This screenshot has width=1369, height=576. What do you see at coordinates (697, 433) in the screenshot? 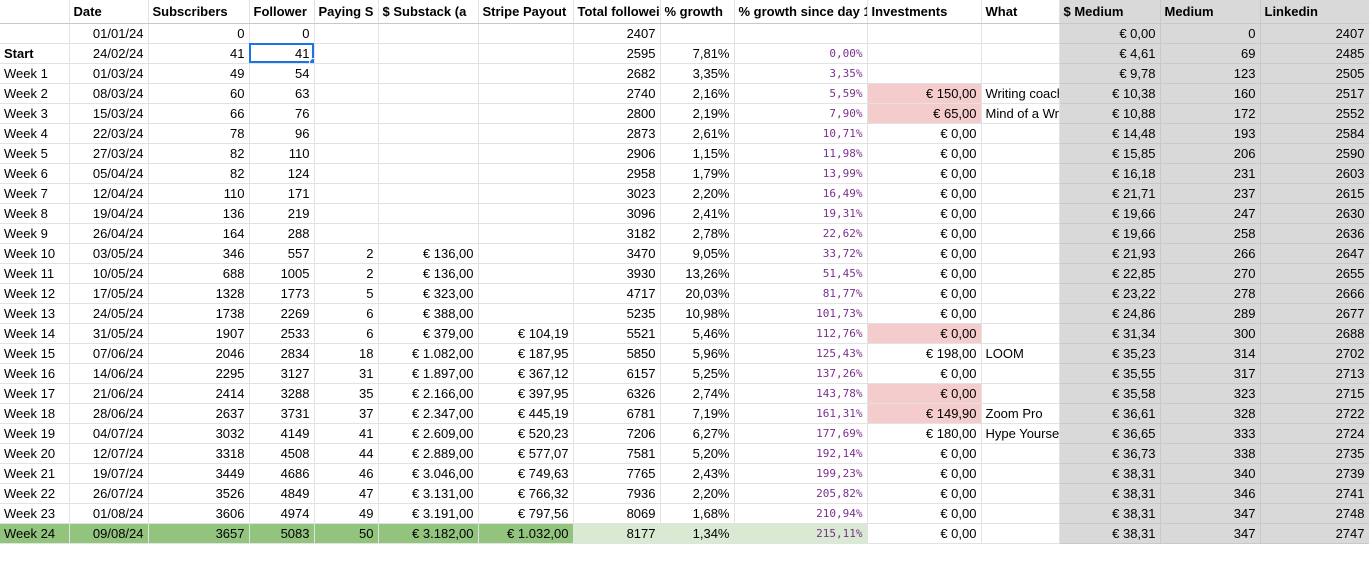
I see `cell: 6,27%` at bounding box center [697, 433].